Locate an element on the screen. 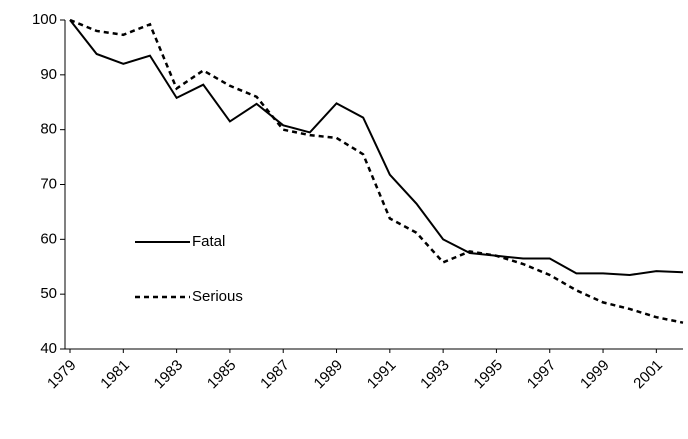 This screenshot has width=688, height=439. legend-label: Serious is located at coordinates (217, 296).